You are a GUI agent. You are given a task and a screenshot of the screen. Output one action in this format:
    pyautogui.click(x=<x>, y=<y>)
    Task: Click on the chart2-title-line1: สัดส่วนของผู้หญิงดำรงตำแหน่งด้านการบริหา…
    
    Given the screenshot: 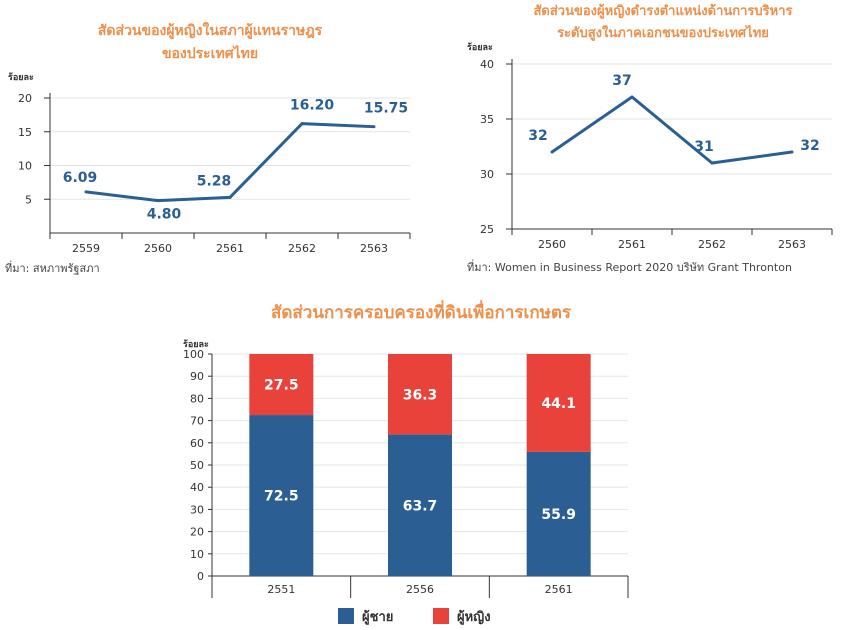 What is the action you would take?
    pyautogui.click(x=662, y=11)
    